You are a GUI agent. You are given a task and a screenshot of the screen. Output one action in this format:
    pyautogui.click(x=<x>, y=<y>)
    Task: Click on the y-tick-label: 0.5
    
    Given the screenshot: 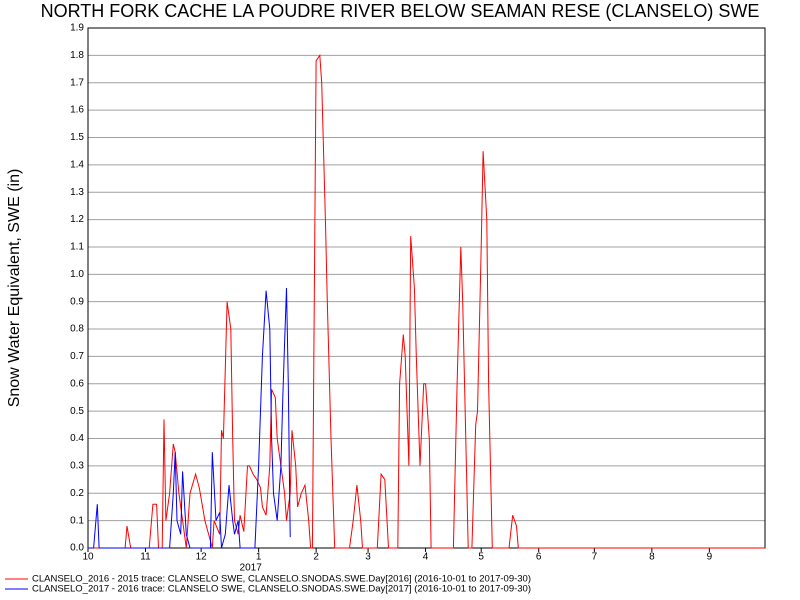 What is the action you would take?
    pyautogui.click(x=77, y=411)
    